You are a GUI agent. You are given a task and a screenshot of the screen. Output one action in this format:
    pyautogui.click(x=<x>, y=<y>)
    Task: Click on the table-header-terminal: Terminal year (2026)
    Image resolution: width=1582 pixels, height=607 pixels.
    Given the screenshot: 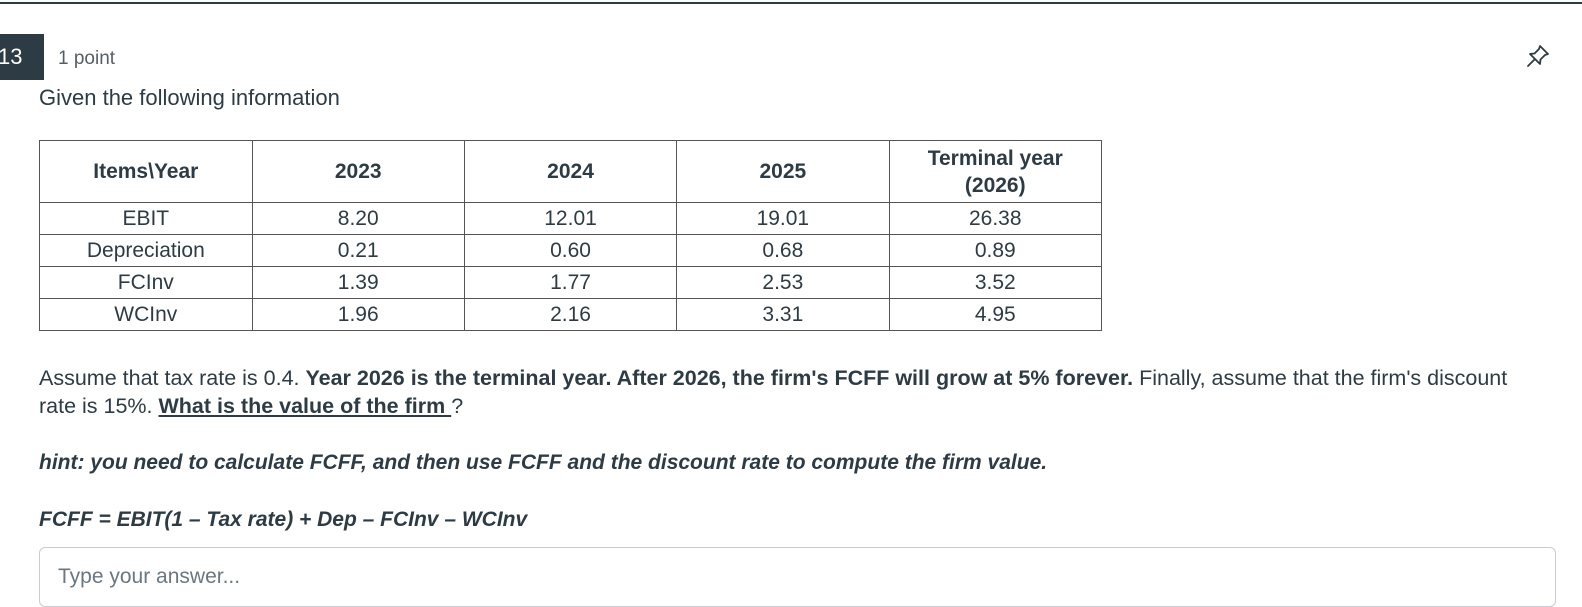 What is the action you would take?
    pyautogui.click(x=995, y=171)
    